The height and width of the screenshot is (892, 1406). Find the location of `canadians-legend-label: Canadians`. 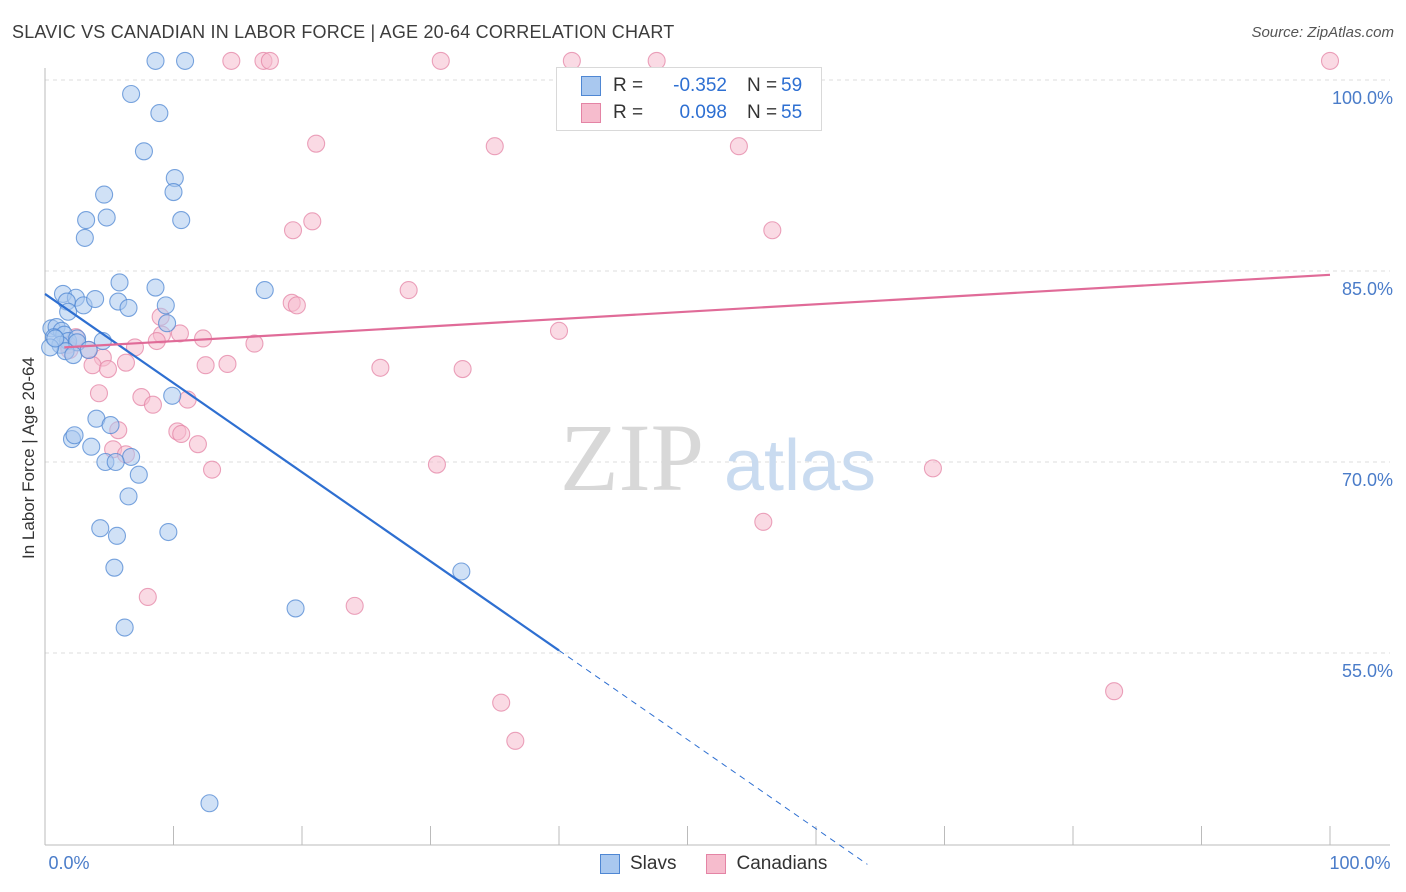

canadians-legend-label: Canadians is located at coordinates (782, 863).